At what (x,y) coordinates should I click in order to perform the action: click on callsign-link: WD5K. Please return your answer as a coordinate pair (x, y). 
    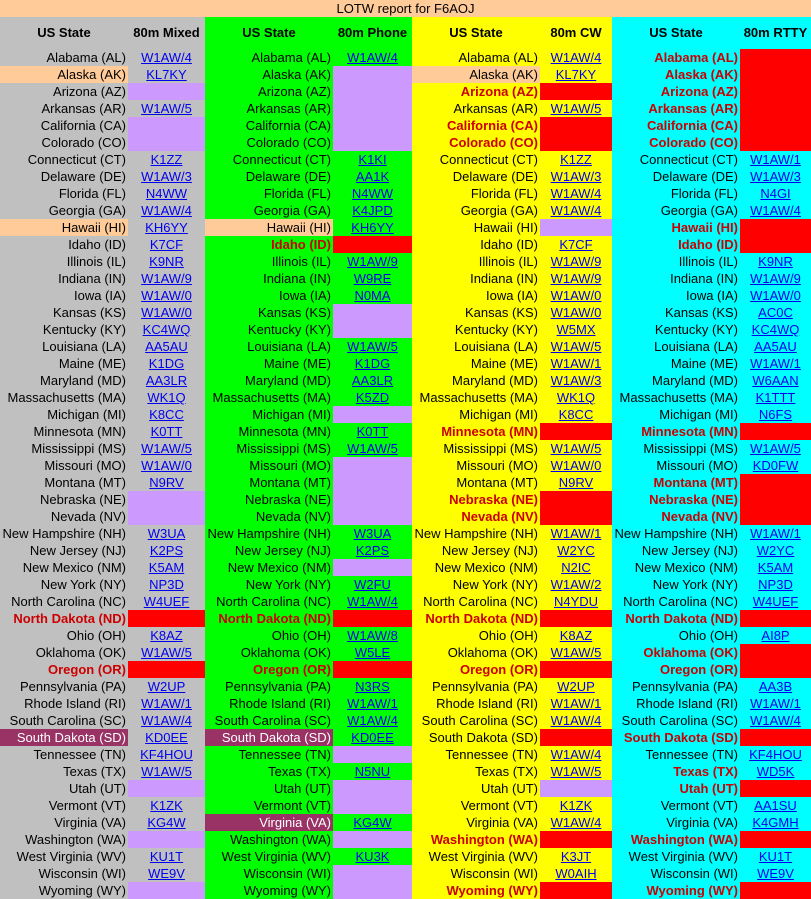
    Looking at the image, I should click on (775, 771).